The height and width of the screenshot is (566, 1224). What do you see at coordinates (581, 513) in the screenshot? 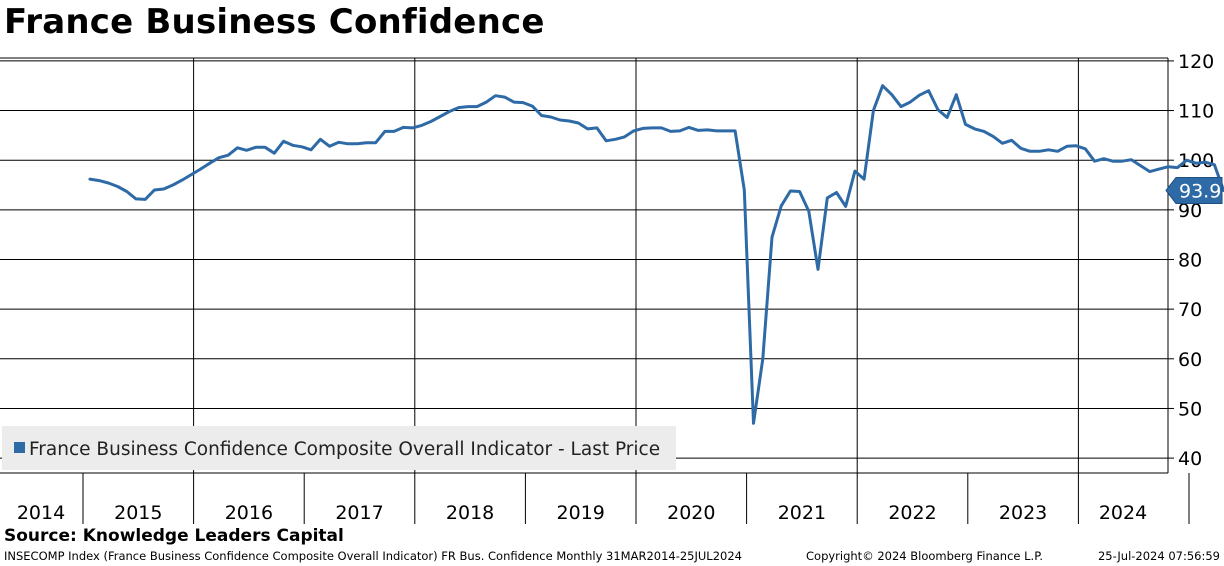
I see `x-tick-label: 2019` at bounding box center [581, 513].